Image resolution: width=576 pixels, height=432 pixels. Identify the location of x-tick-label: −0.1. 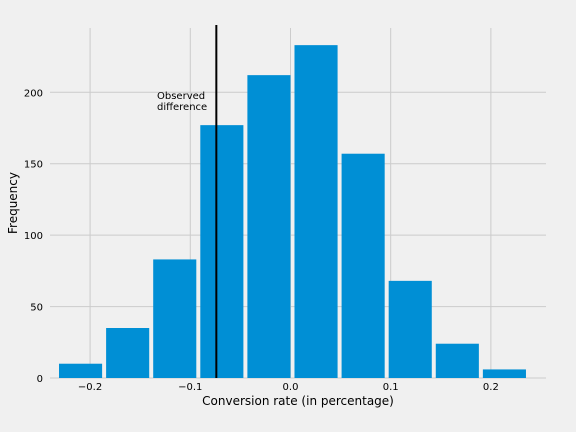
(190, 387).